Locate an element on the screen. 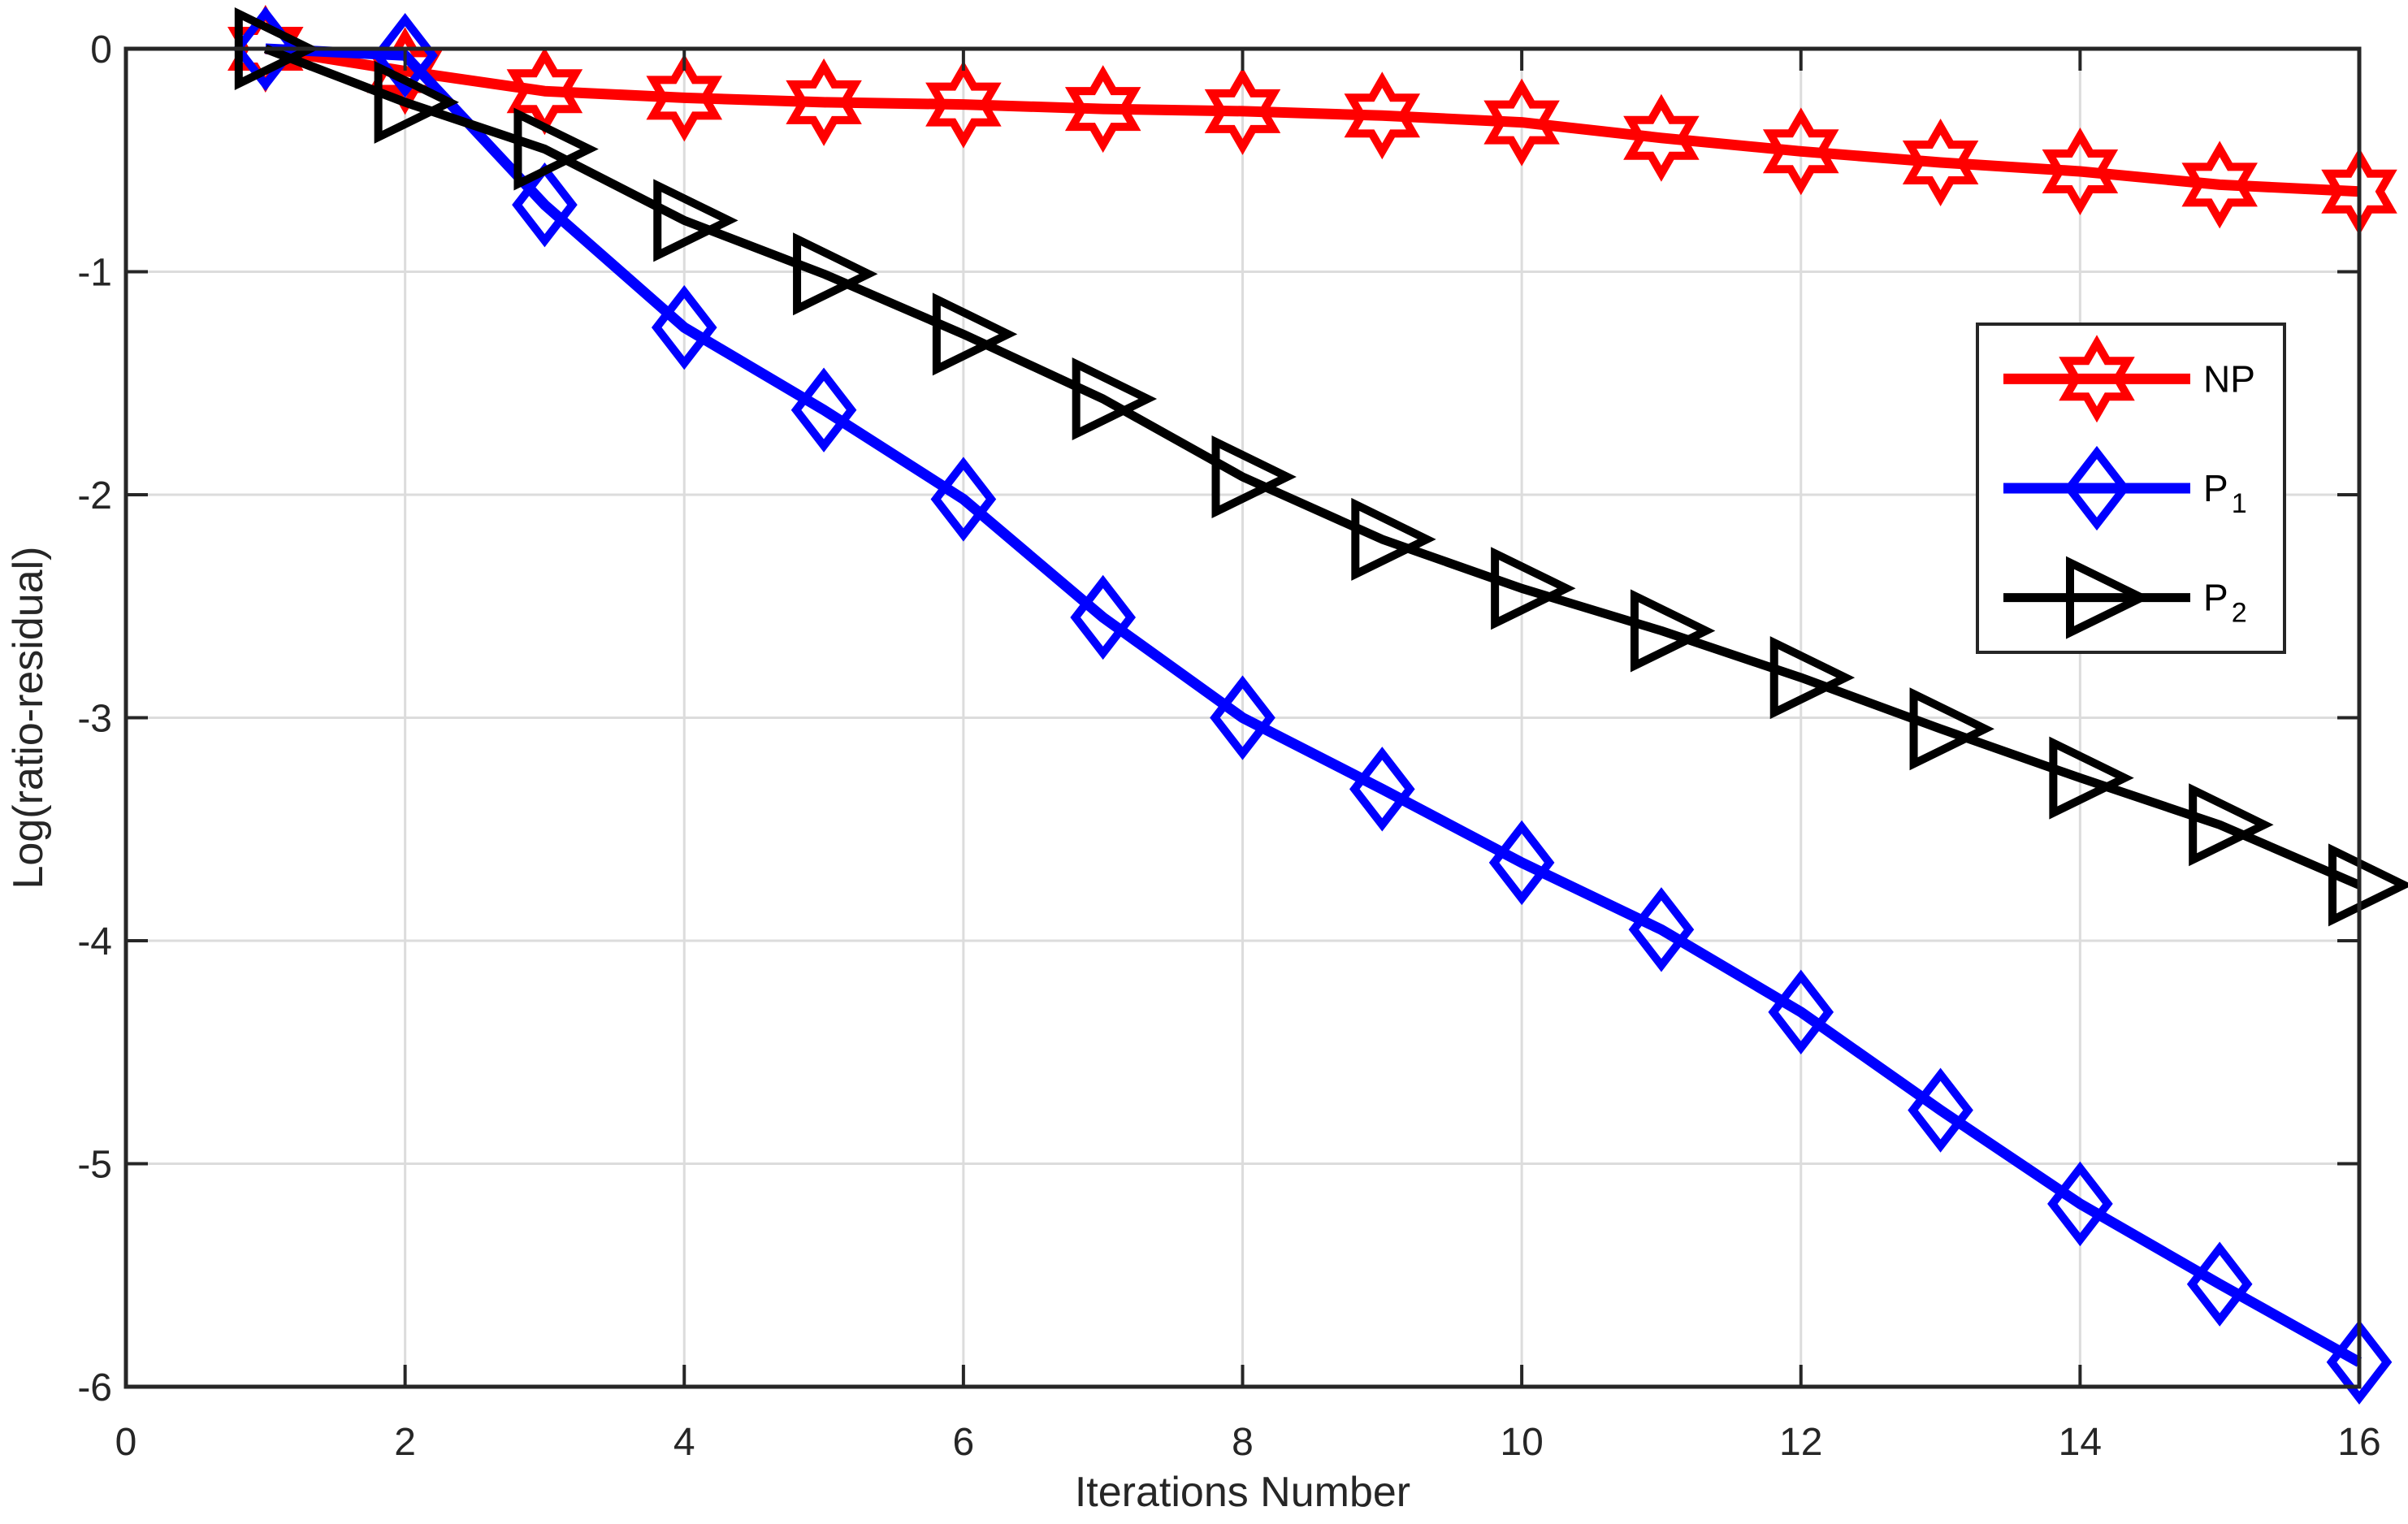  x-tick-label: 16 is located at coordinates (2358, 1443).